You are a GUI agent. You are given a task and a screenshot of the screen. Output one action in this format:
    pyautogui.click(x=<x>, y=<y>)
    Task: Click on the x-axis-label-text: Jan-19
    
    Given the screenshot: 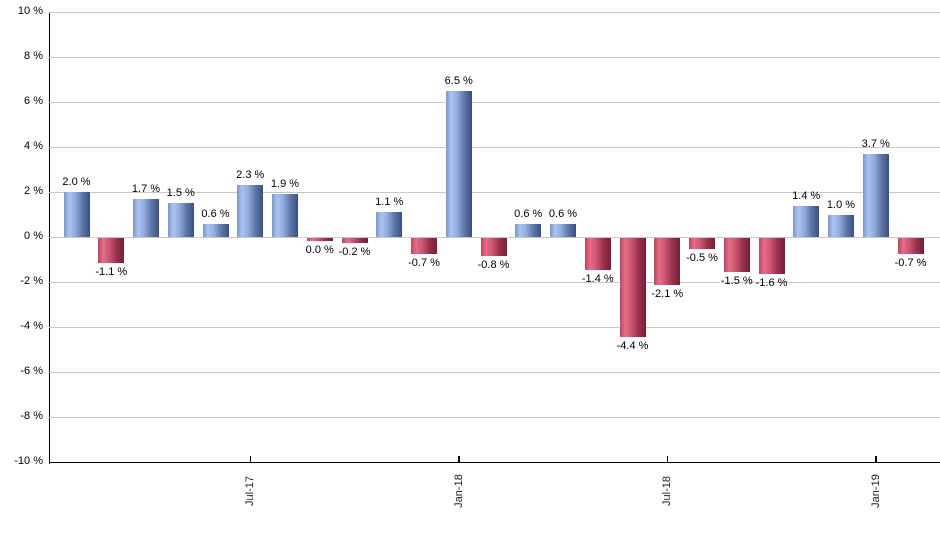 What is the action you would take?
    pyautogui.click(x=875, y=491)
    